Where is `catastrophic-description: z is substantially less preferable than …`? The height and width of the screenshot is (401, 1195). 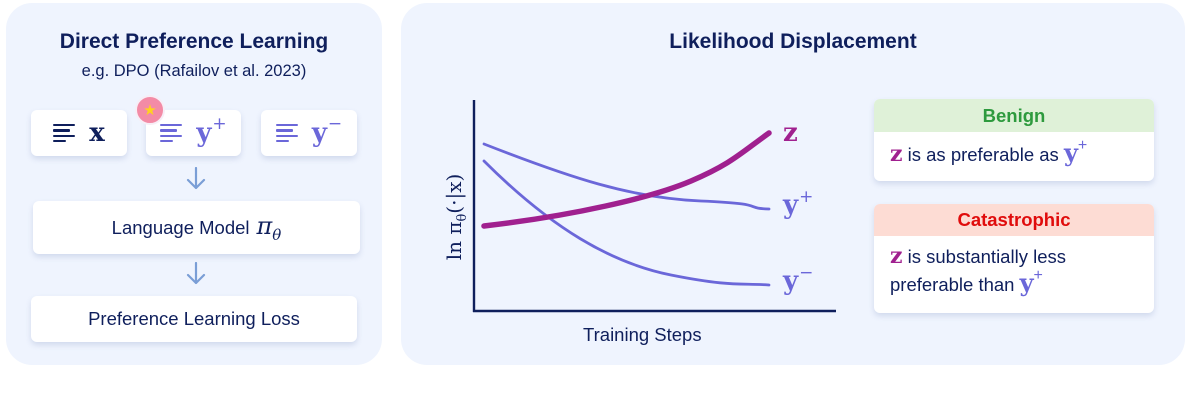
catastrophic-description: z is substantially less preferable than … is located at coordinates (978, 270).